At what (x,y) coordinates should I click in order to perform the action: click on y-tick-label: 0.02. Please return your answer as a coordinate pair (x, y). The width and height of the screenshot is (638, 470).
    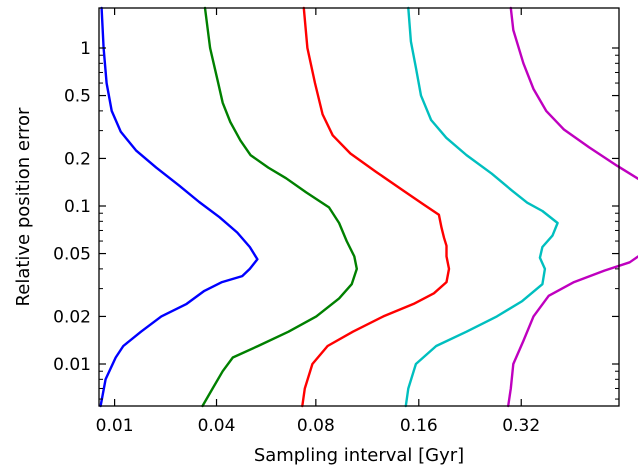
    Looking at the image, I should click on (72, 317).